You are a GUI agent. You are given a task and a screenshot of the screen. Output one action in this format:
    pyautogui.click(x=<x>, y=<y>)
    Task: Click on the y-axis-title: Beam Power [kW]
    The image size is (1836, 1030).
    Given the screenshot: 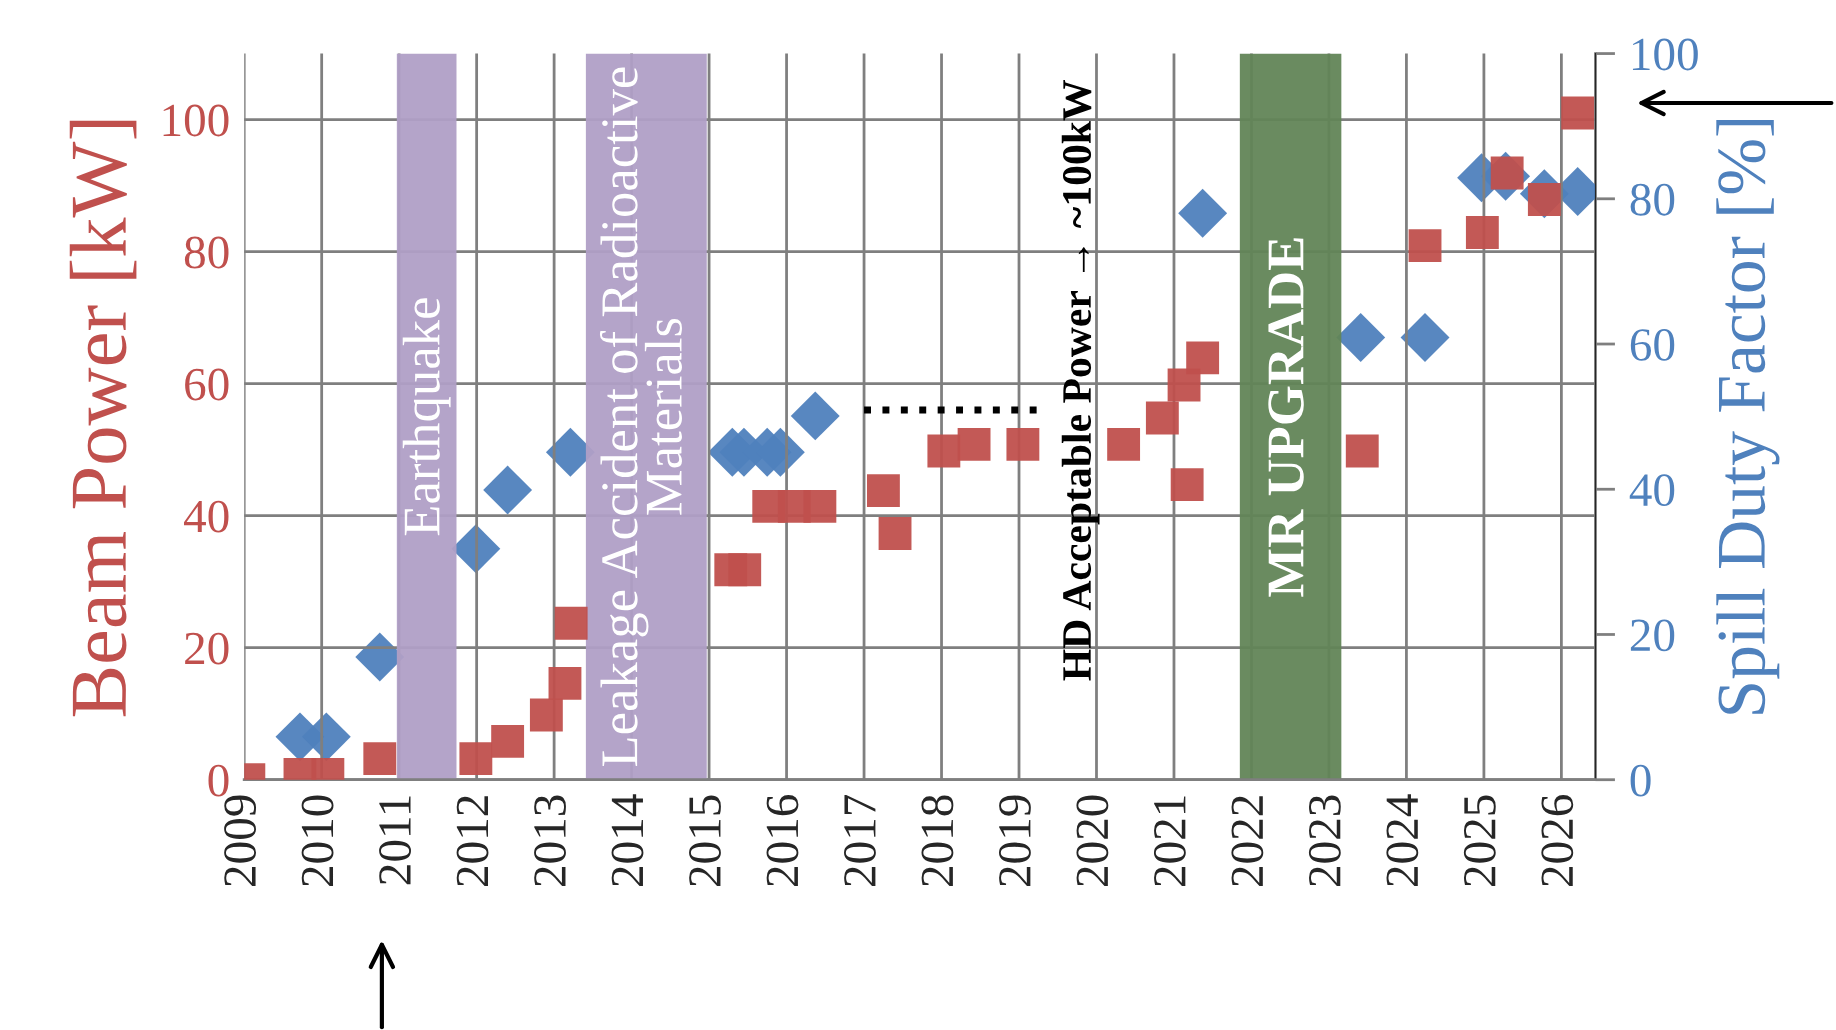 What is the action you would take?
    pyautogui.click(x=103, y=418)
    